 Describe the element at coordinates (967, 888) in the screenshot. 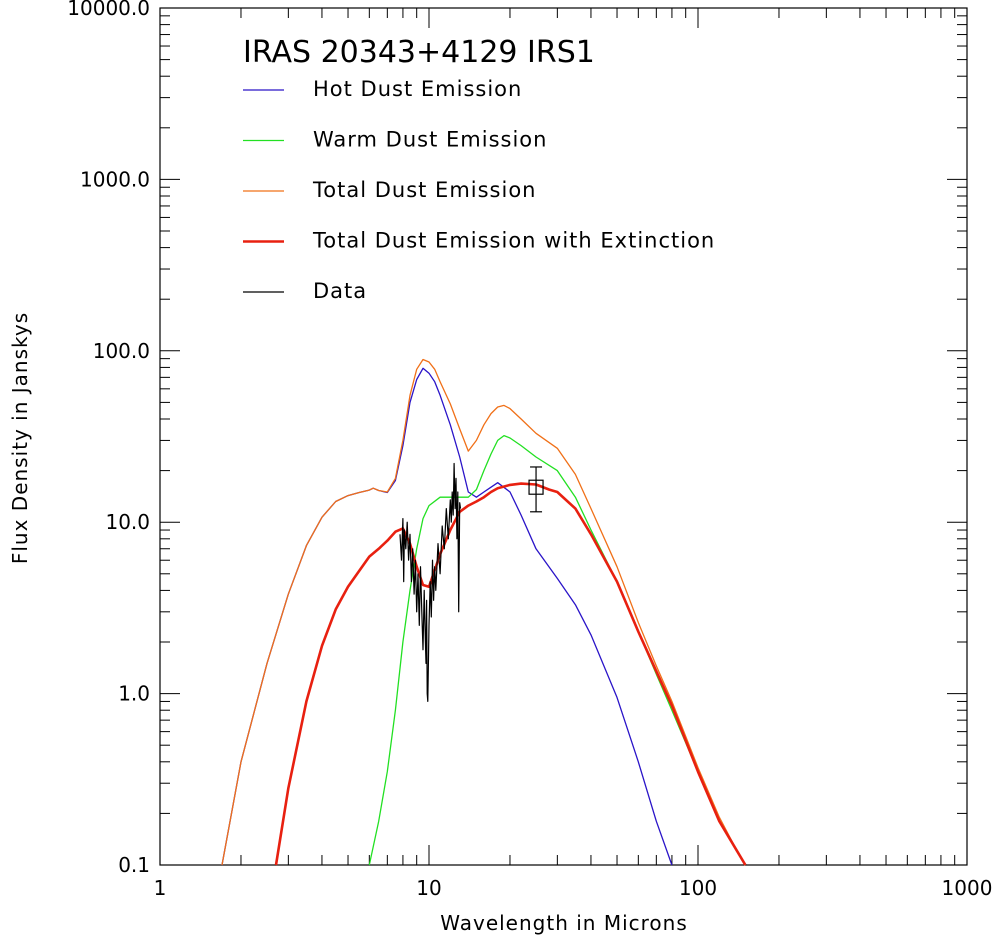

I see `x-tick-label: 1000` at that location.